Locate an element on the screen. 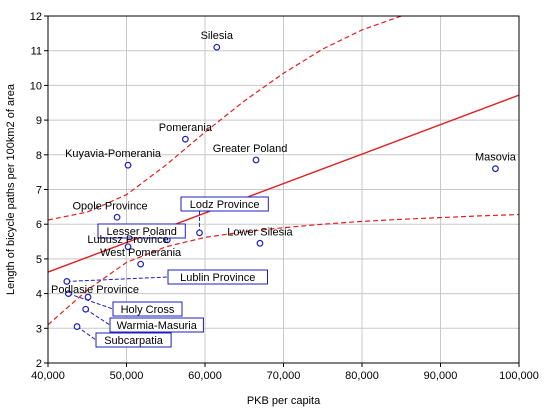 The image size is (550, 416). x-tick-label: 70,000 is located at coordinates (284, 376).